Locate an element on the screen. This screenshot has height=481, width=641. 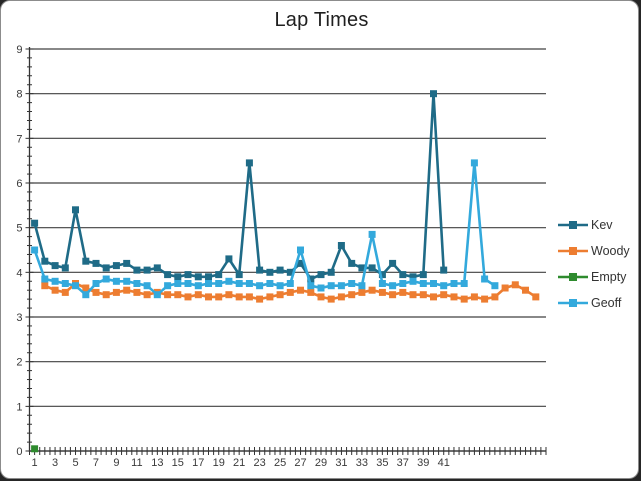
legend-marker-empty-icon is located at coordinates (573, 277).